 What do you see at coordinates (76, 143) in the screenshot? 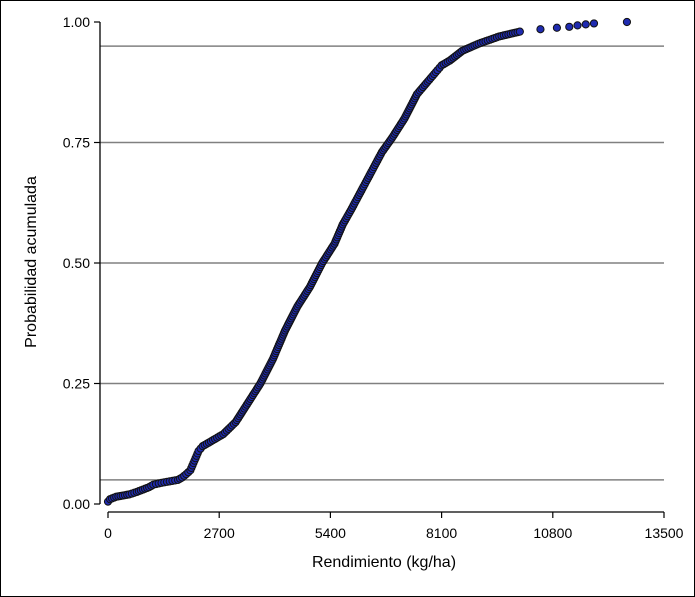
I see `y-tick-label: 0.75` at bounding box center [76, 143].